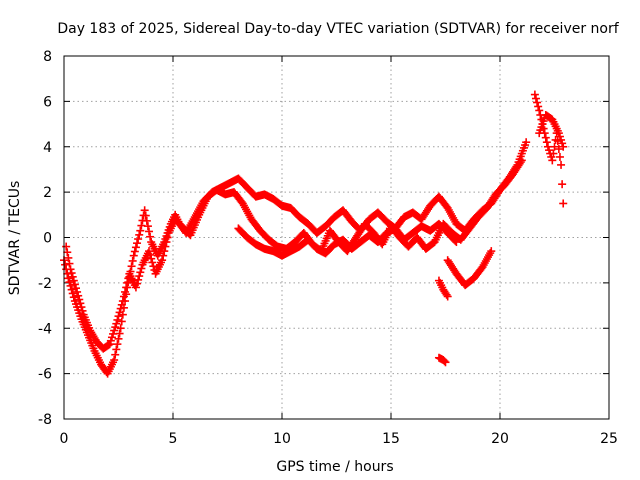 The width and height of the screenshot is (640, 480). I want to click on x-tick-labels: 0 5 10 15 20 25, so click(339, 439).